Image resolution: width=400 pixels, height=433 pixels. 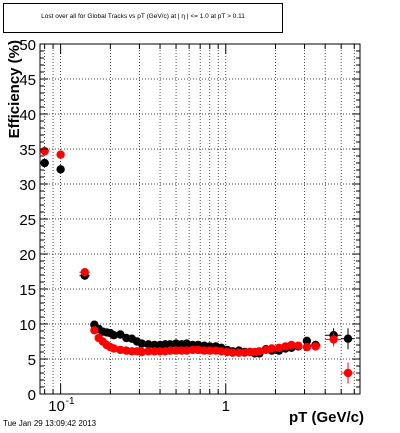 I want to click on y-tick-label: 45, so click(x=27, y=80).